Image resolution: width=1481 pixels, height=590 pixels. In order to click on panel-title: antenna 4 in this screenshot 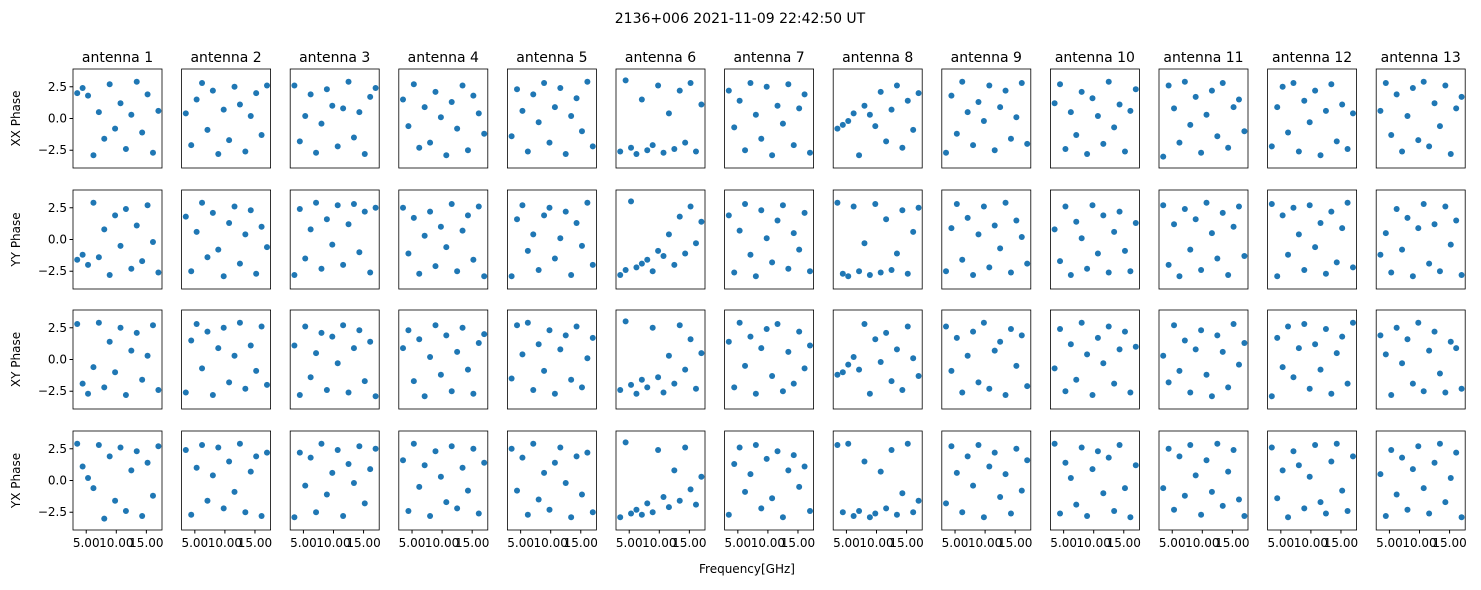, I will do `click(443, 58)`.